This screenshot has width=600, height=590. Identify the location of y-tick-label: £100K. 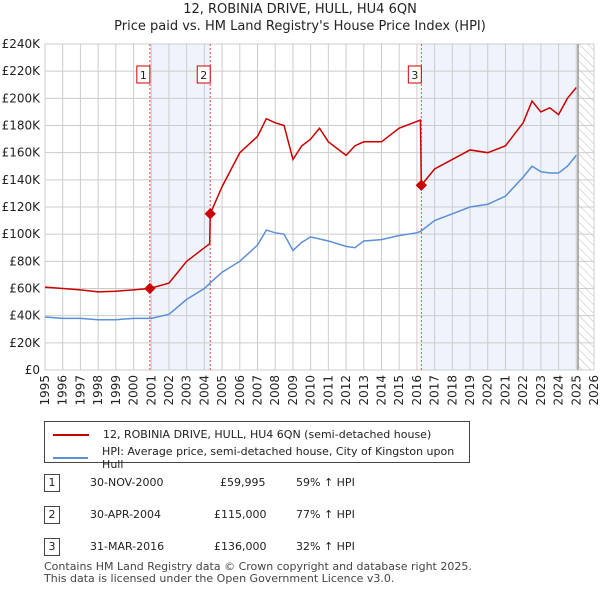
(22, 234).